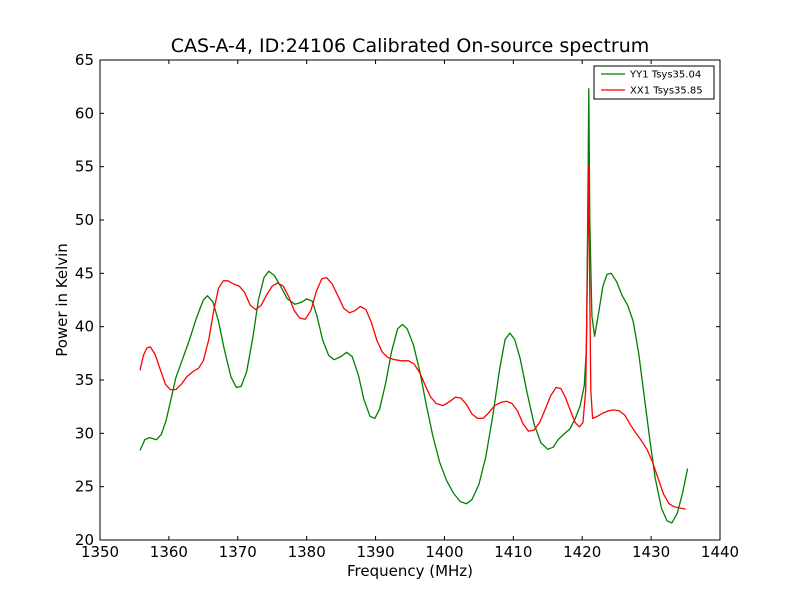  Describe the element at coordinates (666, 91) in the screenshot. I see `legend-label-xx1: XX1 Tsys35.85` at that location.